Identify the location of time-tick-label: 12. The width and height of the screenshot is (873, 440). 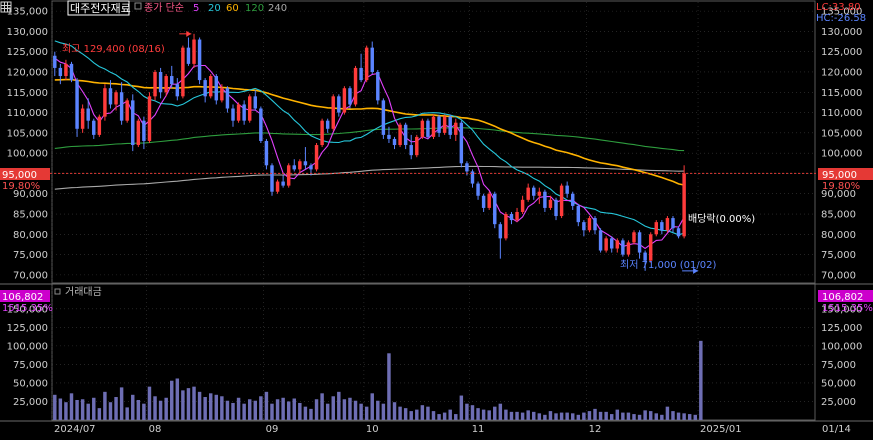
(595, 429).